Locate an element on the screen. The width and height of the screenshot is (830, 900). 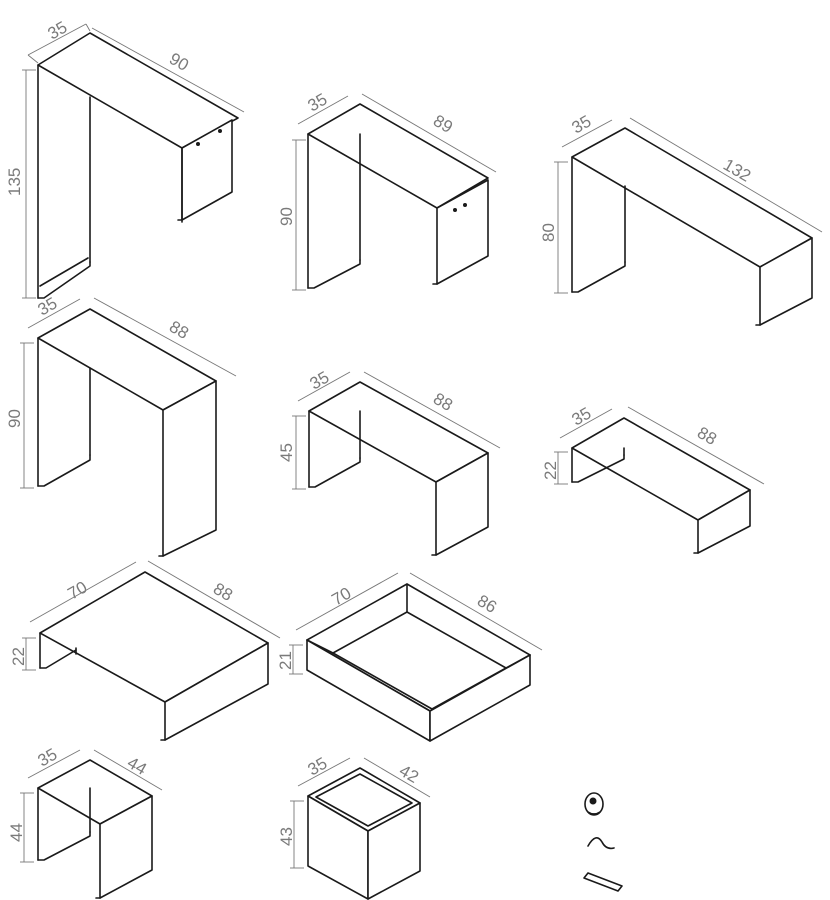
console-135: 35 90 135 is located at coordinates (125, 158).